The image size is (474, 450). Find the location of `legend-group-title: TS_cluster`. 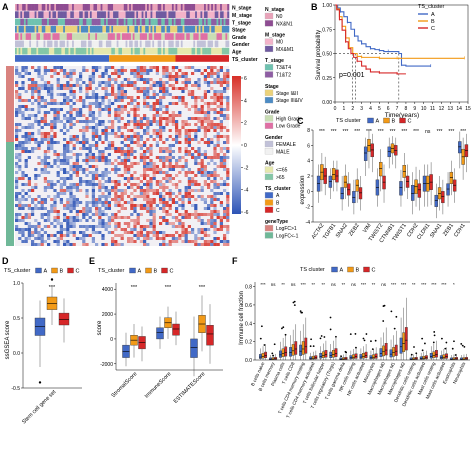

legend-group-title: TS_cluster is located at coordinates (278, 189).